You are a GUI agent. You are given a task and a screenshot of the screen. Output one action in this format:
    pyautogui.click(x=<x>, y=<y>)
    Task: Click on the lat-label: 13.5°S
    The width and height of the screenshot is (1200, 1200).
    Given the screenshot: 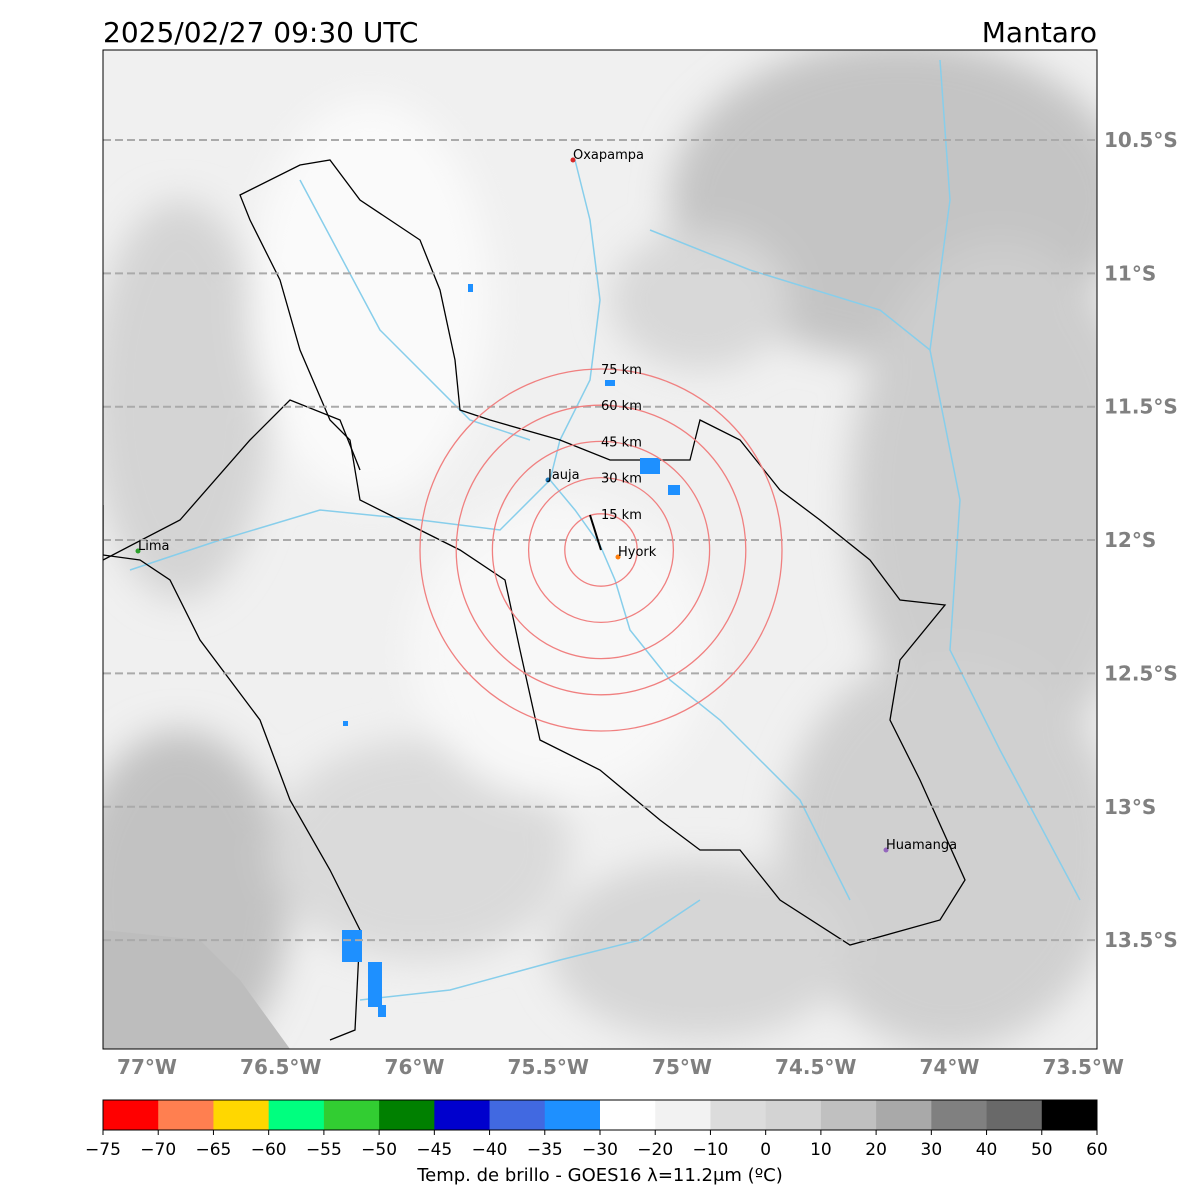 What is the action you would take?
    pyautogui.click(x=1141, y=940)
    